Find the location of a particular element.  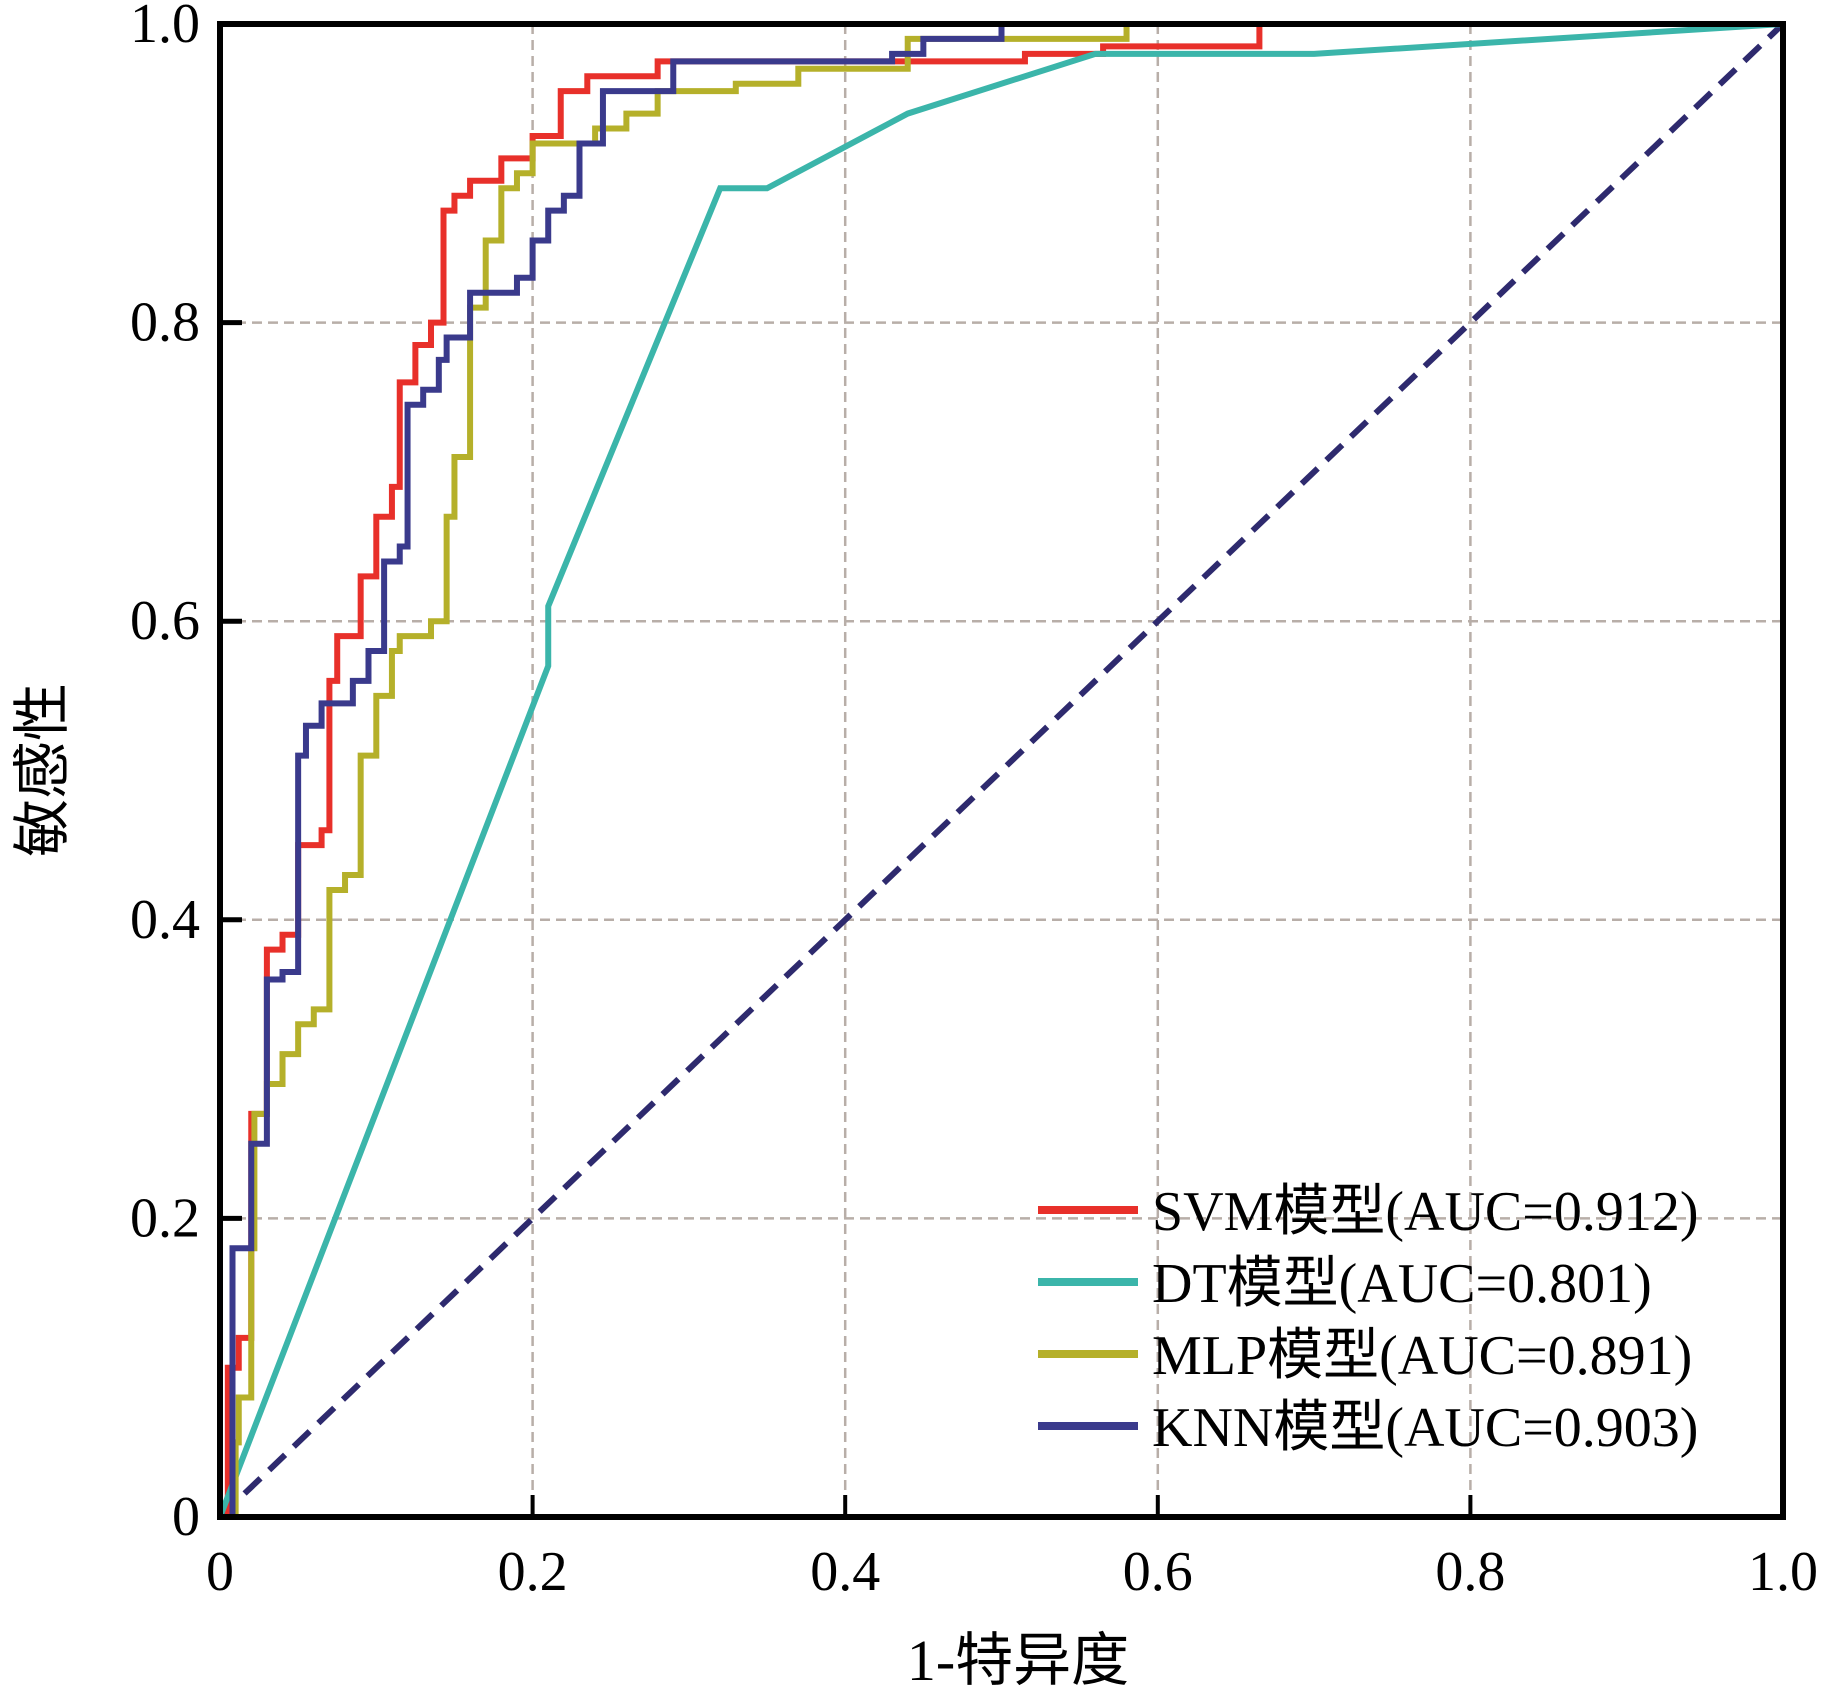

y-tick-label: 0.2 is located at coordinates (165, 1218).